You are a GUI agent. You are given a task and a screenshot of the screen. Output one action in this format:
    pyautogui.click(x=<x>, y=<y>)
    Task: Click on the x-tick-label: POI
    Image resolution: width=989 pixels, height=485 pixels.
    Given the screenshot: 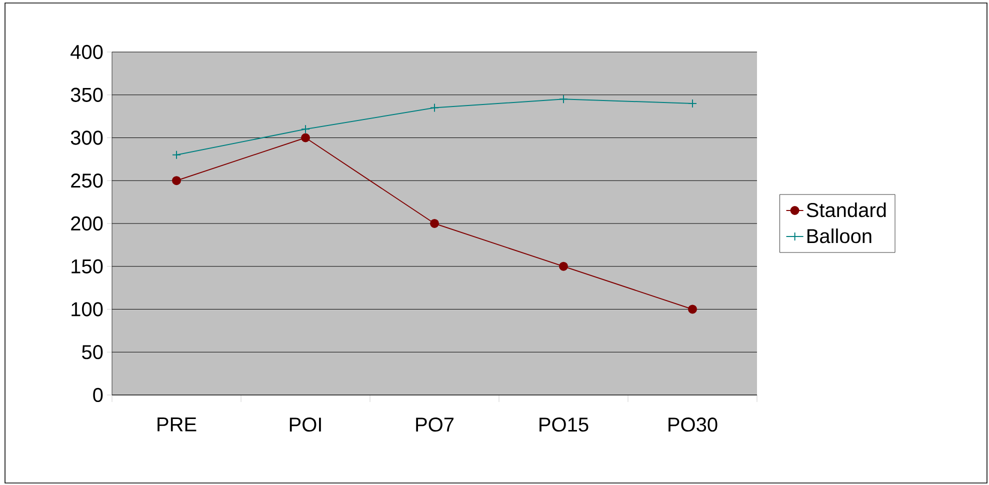 What is the action you would take?
    pyautogui.click(x=305, y=425)
    